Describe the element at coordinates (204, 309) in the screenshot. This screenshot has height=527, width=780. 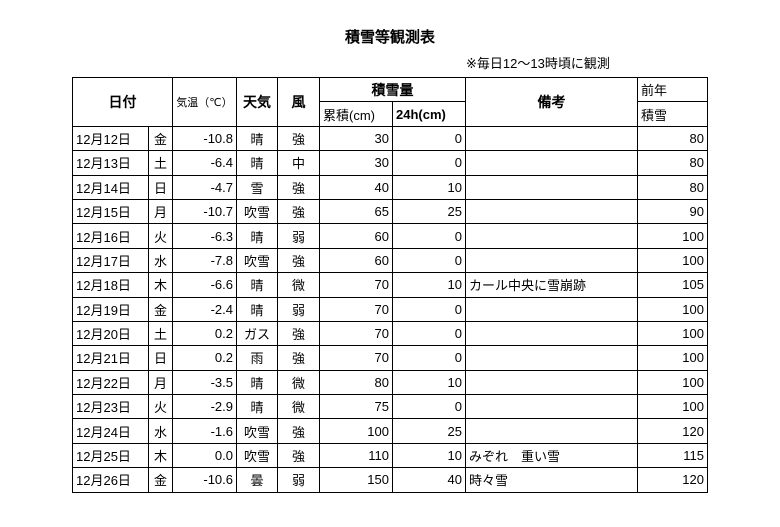
I see `cell-temp: -2.4` at that location.